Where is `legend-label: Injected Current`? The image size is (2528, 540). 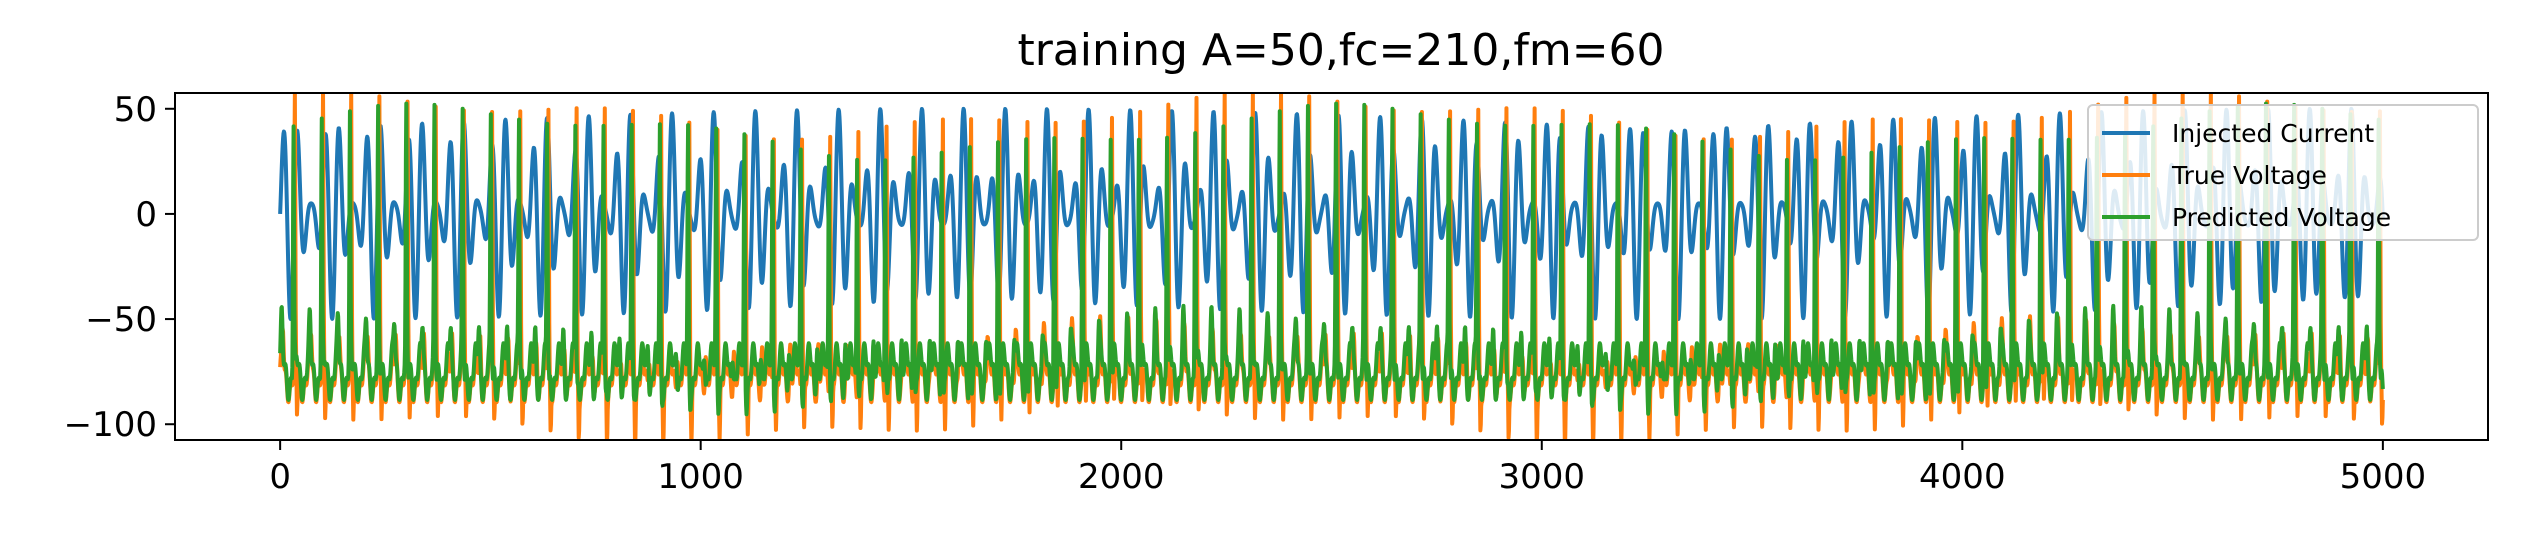
legend-label: Injected Current is located at coordinates (2273, 133).